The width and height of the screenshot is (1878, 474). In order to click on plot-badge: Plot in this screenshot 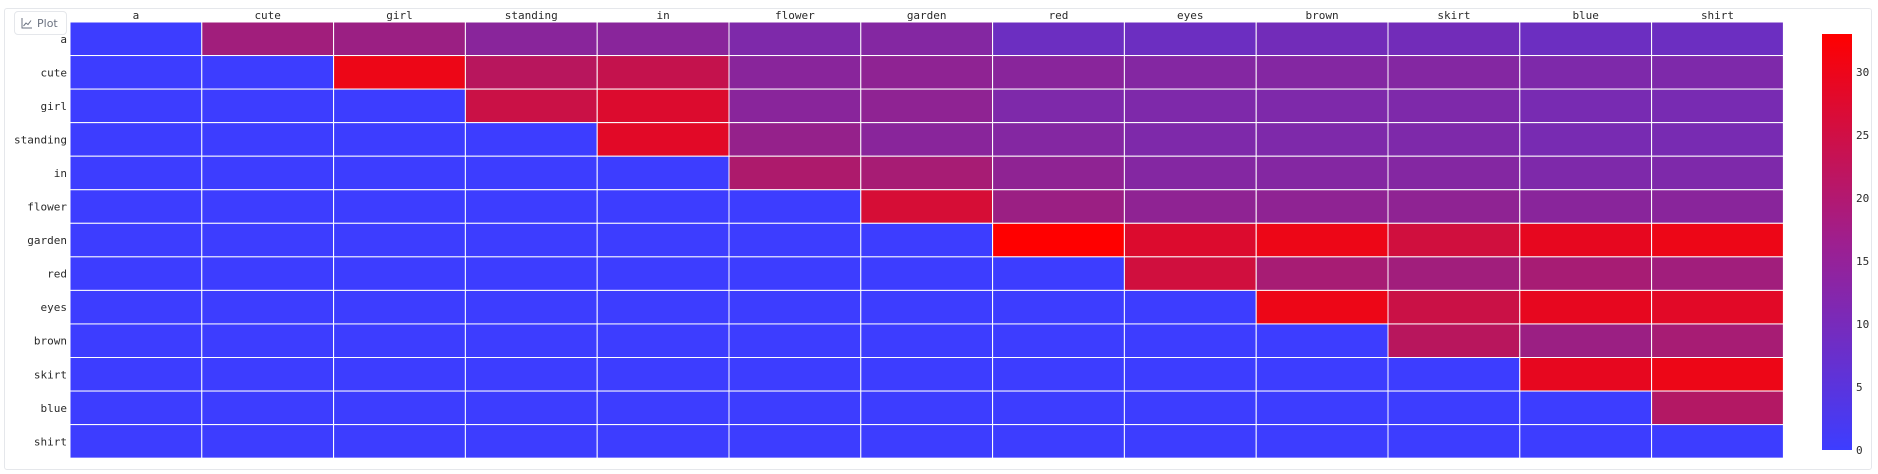, I will do `click(40, 23)`.